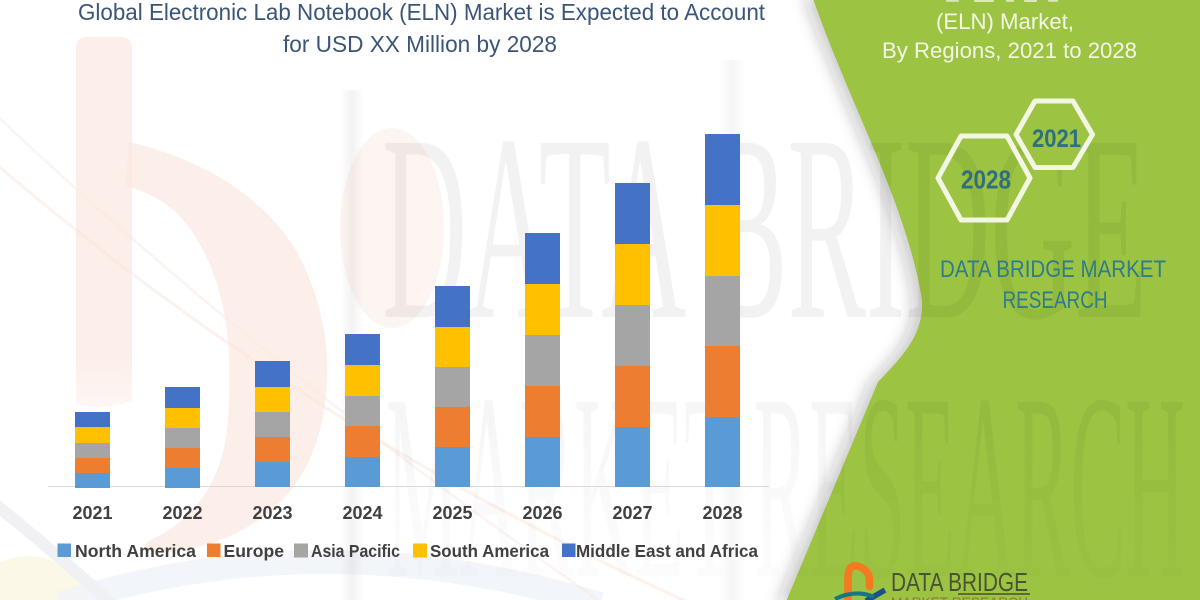  Describe the element at coordinates (633, 512) in the screenshot. I see `svg-text: 2027` at that location.